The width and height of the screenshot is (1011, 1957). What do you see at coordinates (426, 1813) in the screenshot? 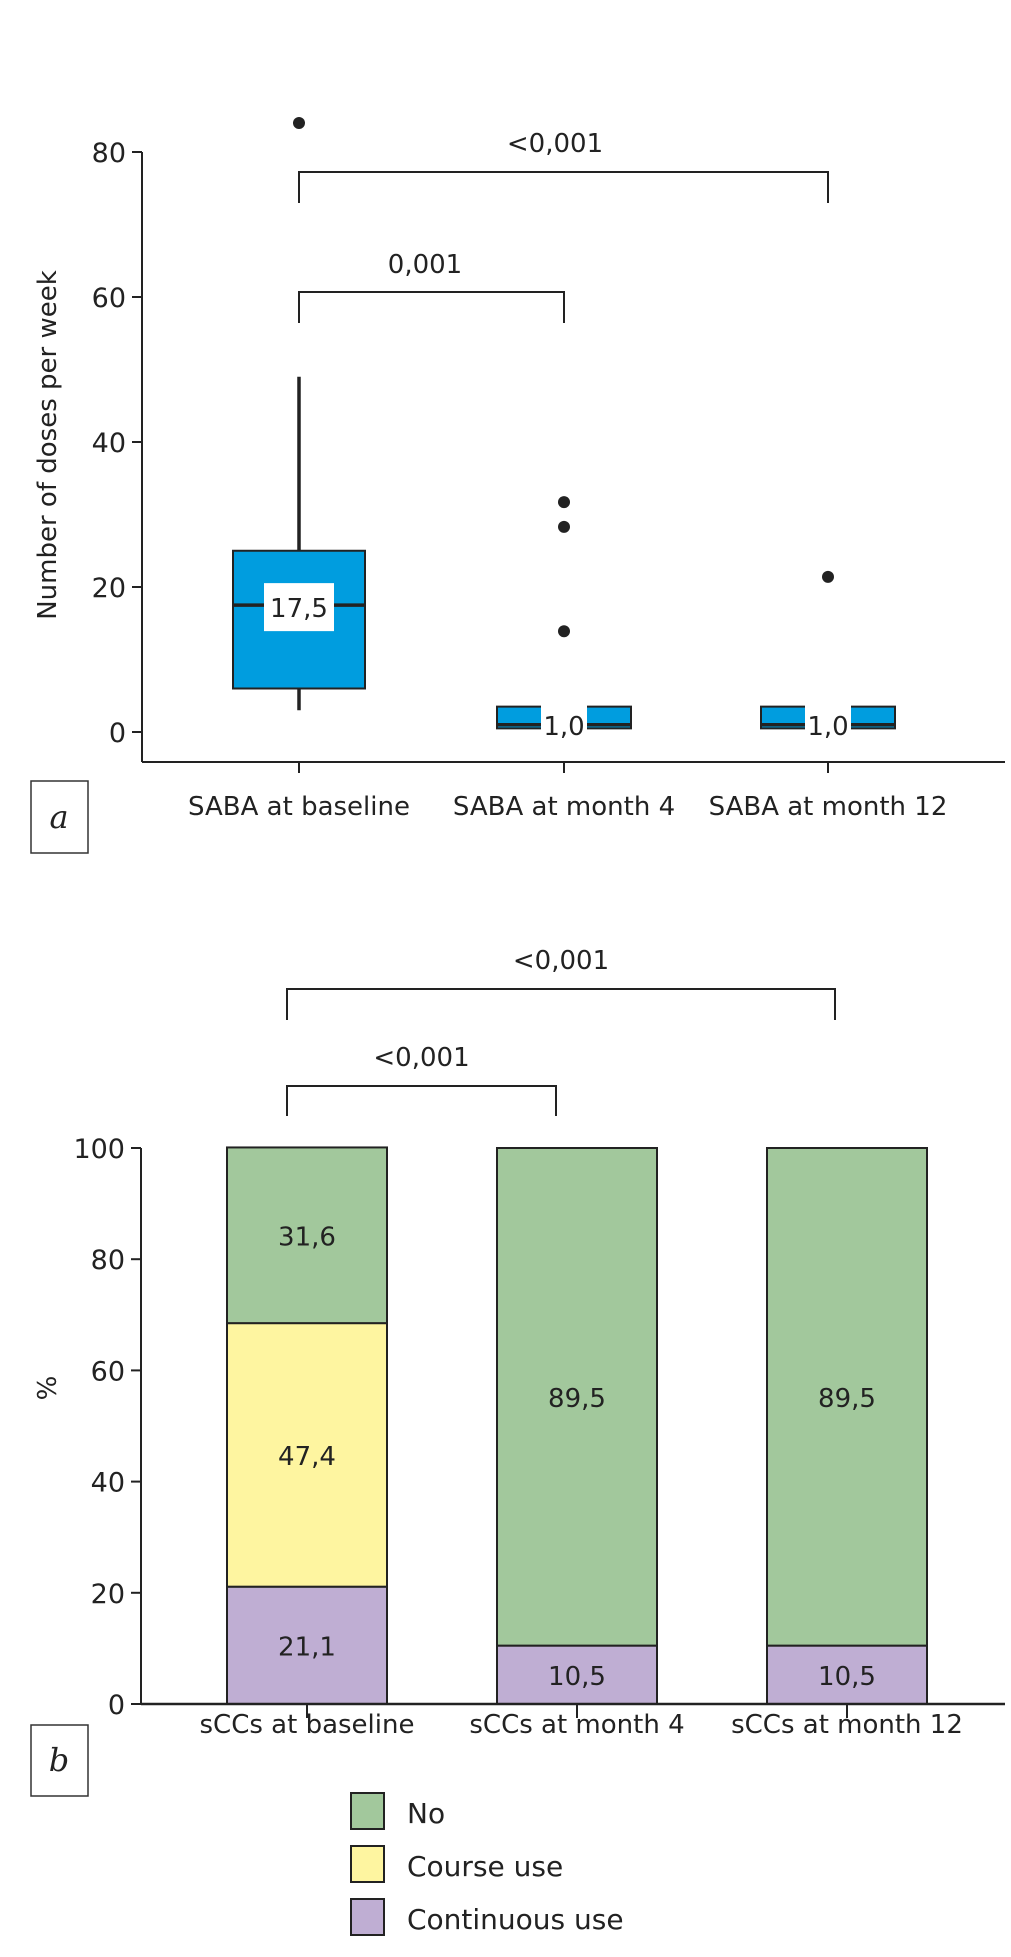
I see `legend-label: No` at bounding box center [426, 1813].